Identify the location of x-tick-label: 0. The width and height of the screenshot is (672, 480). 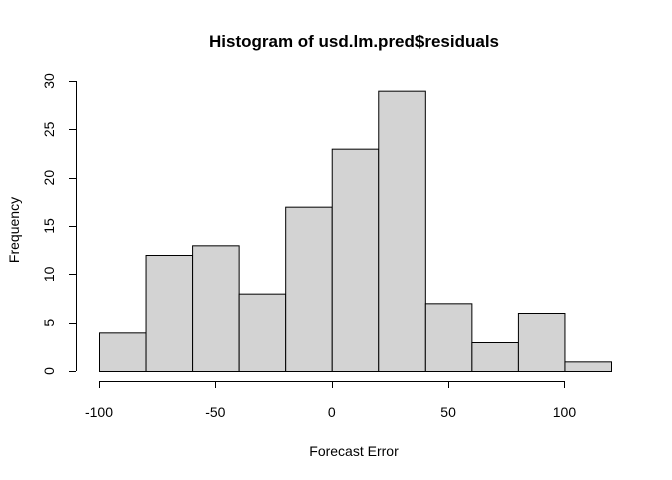
(332, 412).